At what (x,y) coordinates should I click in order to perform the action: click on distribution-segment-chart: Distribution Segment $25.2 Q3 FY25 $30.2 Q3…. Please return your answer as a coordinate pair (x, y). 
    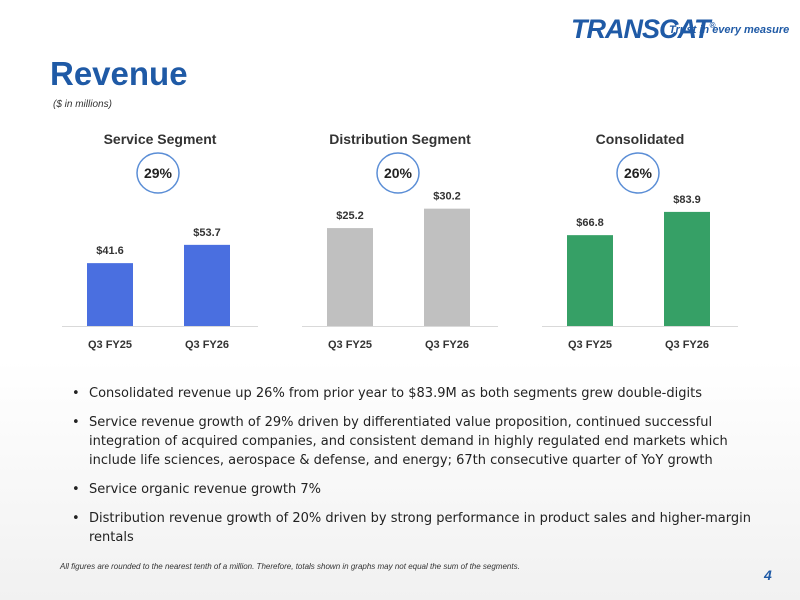
    Looking at the image, I should click on (400, 243).